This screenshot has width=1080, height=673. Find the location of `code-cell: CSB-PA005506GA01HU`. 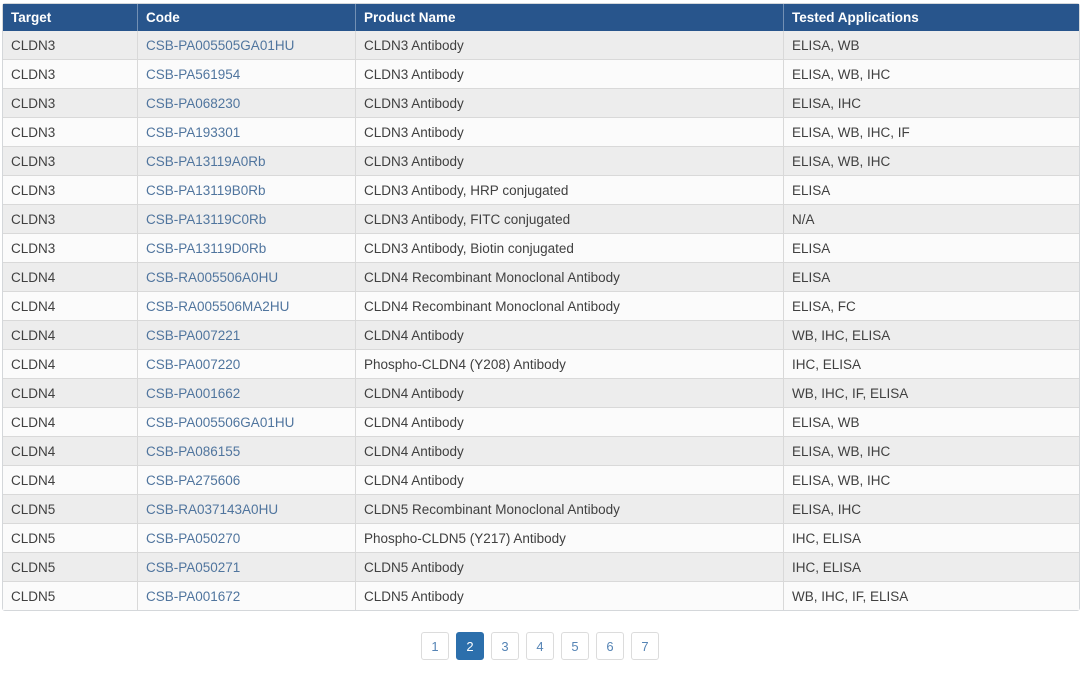

code-cell: CSB-PA005506GA01HU is located at coordinates (247, 422).